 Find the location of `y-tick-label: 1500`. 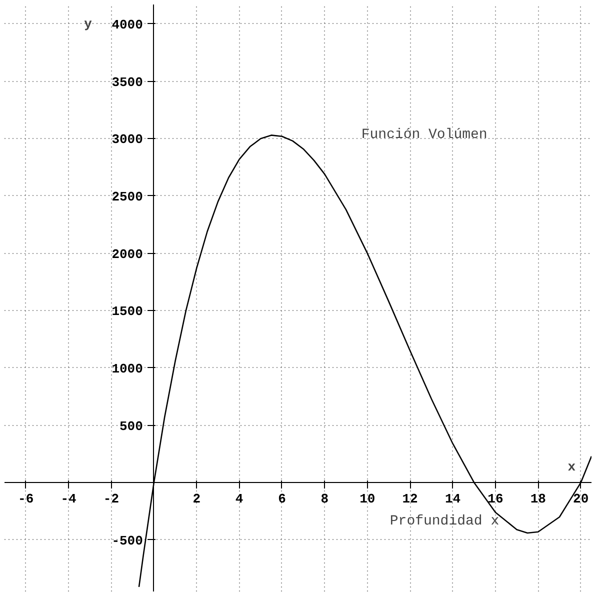

y-tick-label: 1500 is located at coordinates (128, 312).